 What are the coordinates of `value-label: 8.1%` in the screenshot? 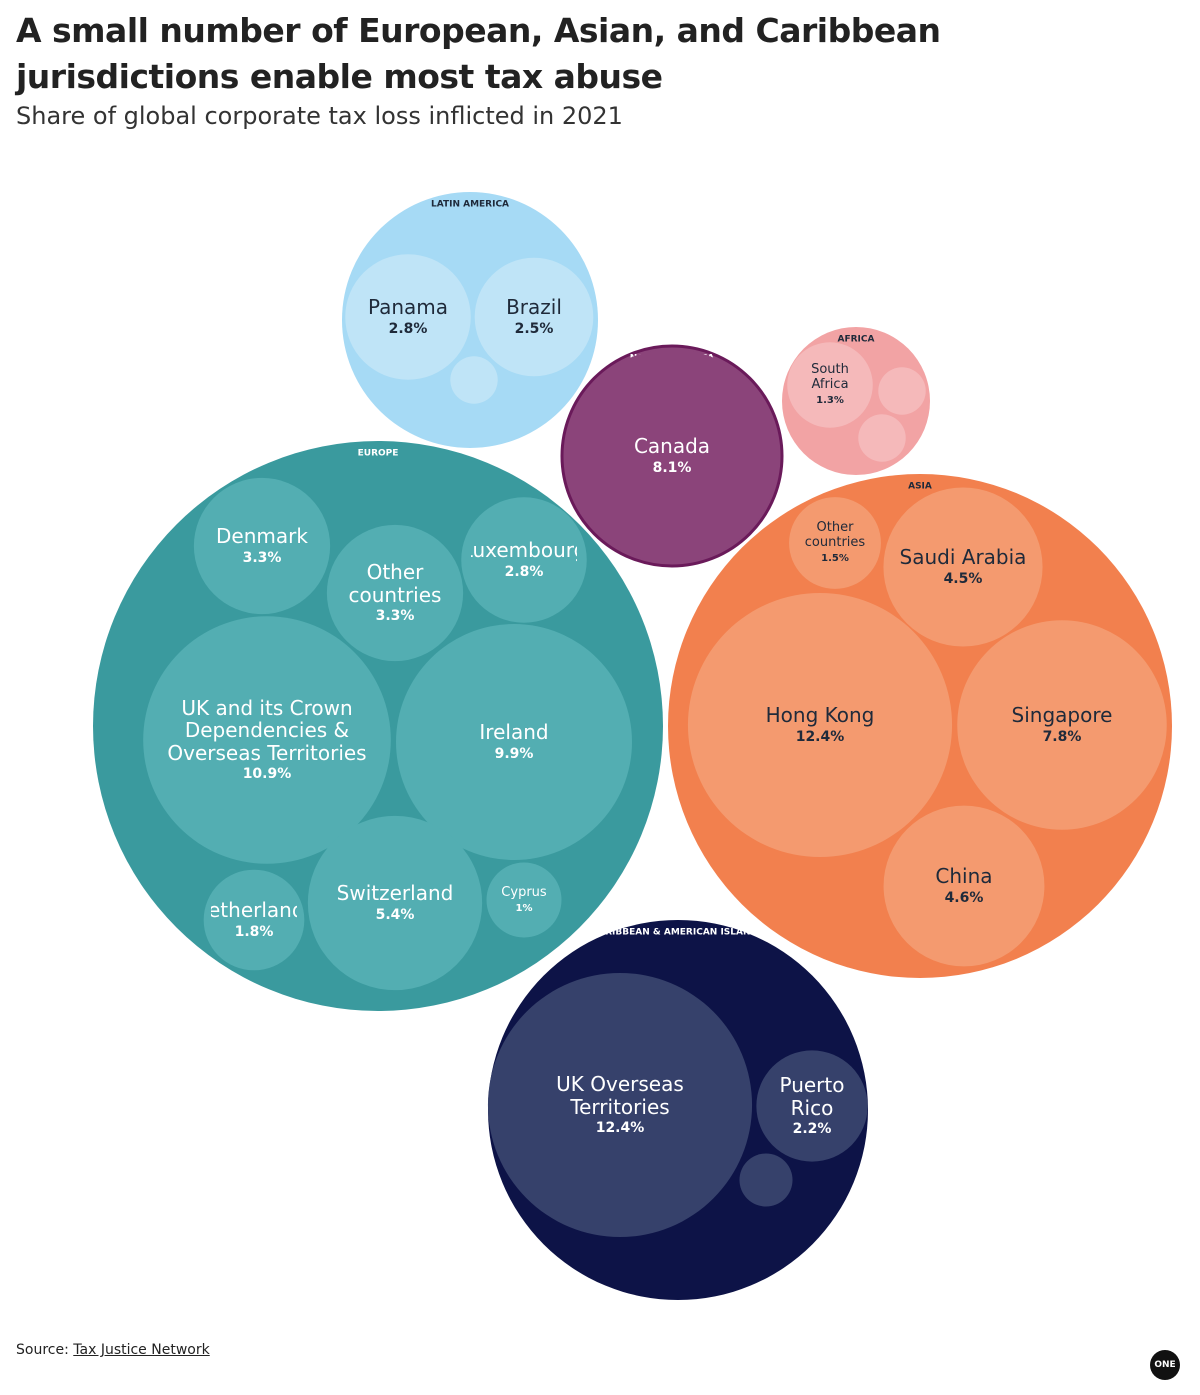 It's located at (672, 467).